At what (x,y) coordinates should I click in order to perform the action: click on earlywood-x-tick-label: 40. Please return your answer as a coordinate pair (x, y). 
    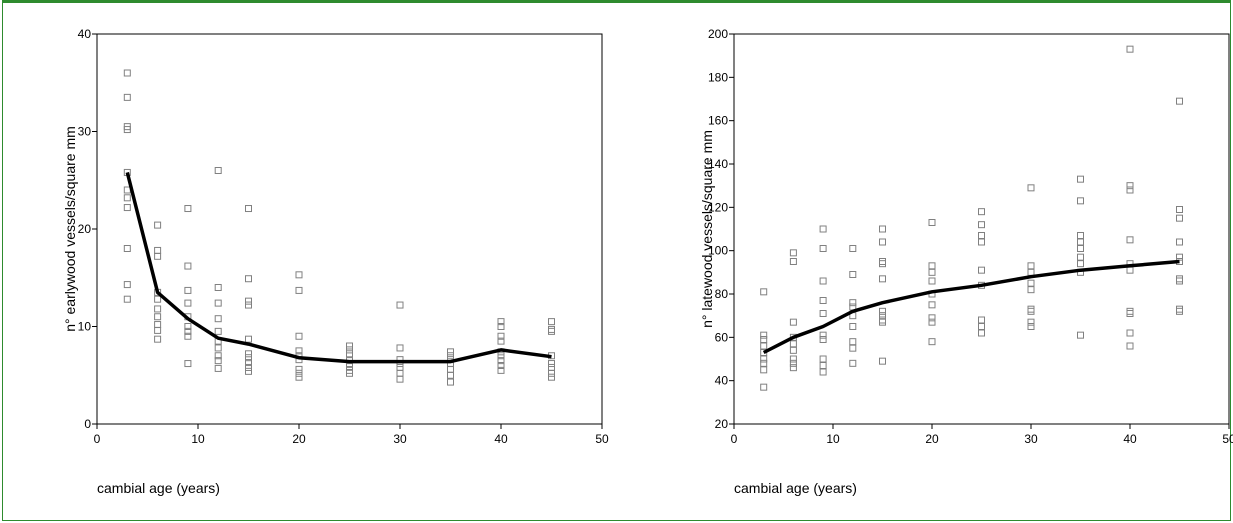
    Looking at the image, I should click on (501, 439).